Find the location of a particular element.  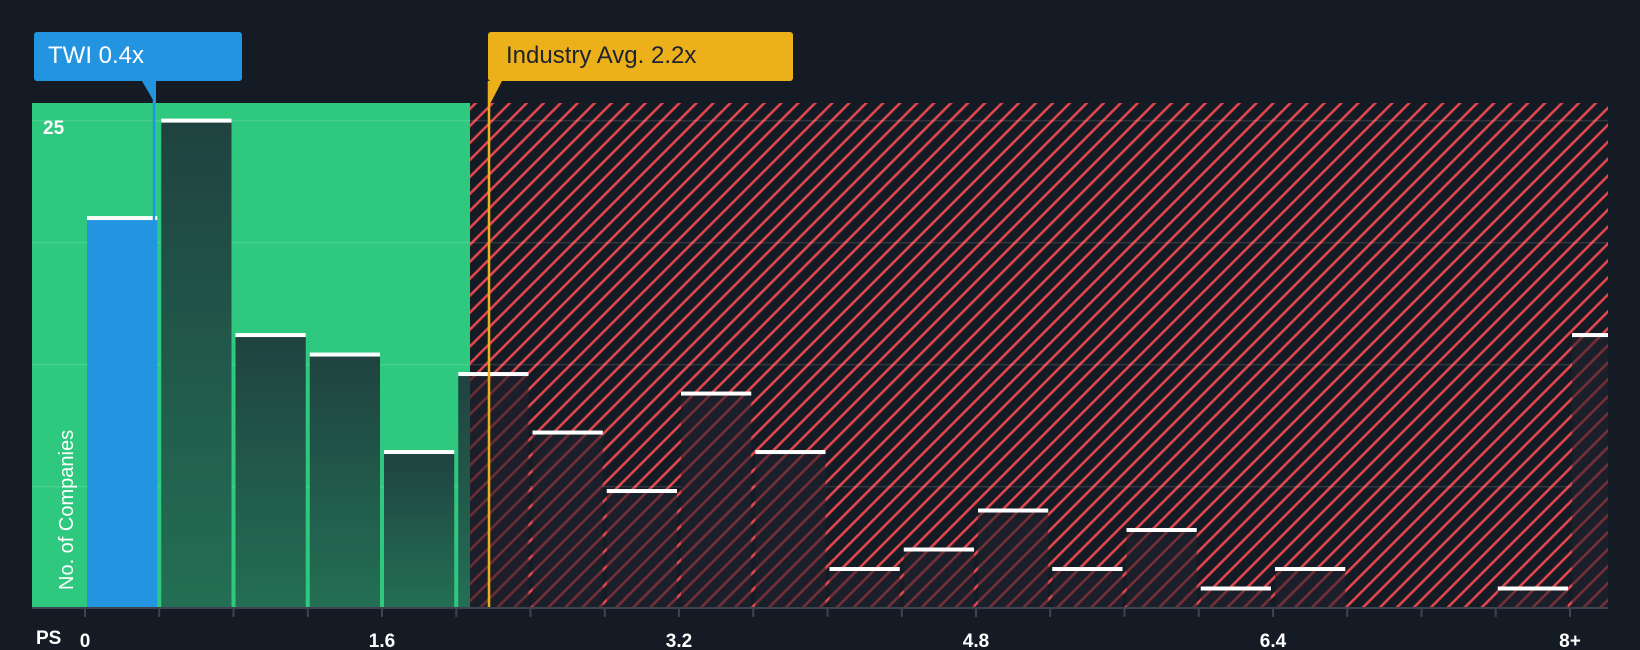

x-tick-label: 1.6 is located at coordinates (382, 640).